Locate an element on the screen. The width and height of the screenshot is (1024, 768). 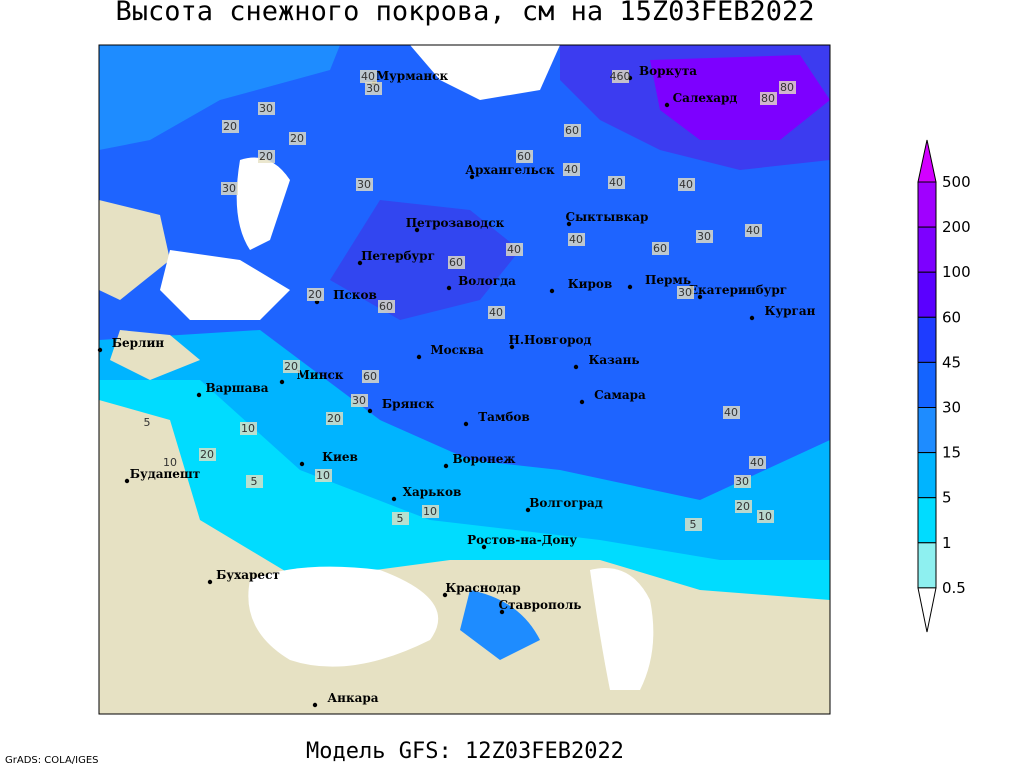
colorbar-label: 1 is located at coordinates (947, 543).